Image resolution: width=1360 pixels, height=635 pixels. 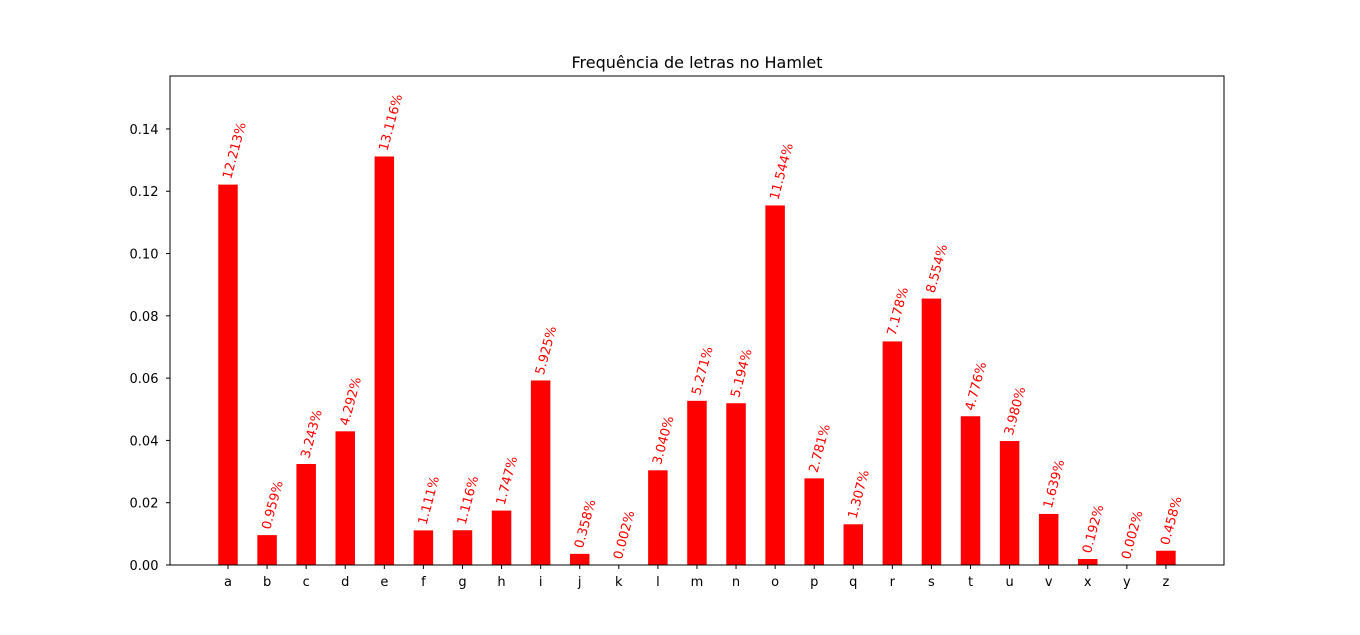 What do you see at coordinates (462, 547) in the screenshot?
I see `bar-g` at bounding box center [462, 547].